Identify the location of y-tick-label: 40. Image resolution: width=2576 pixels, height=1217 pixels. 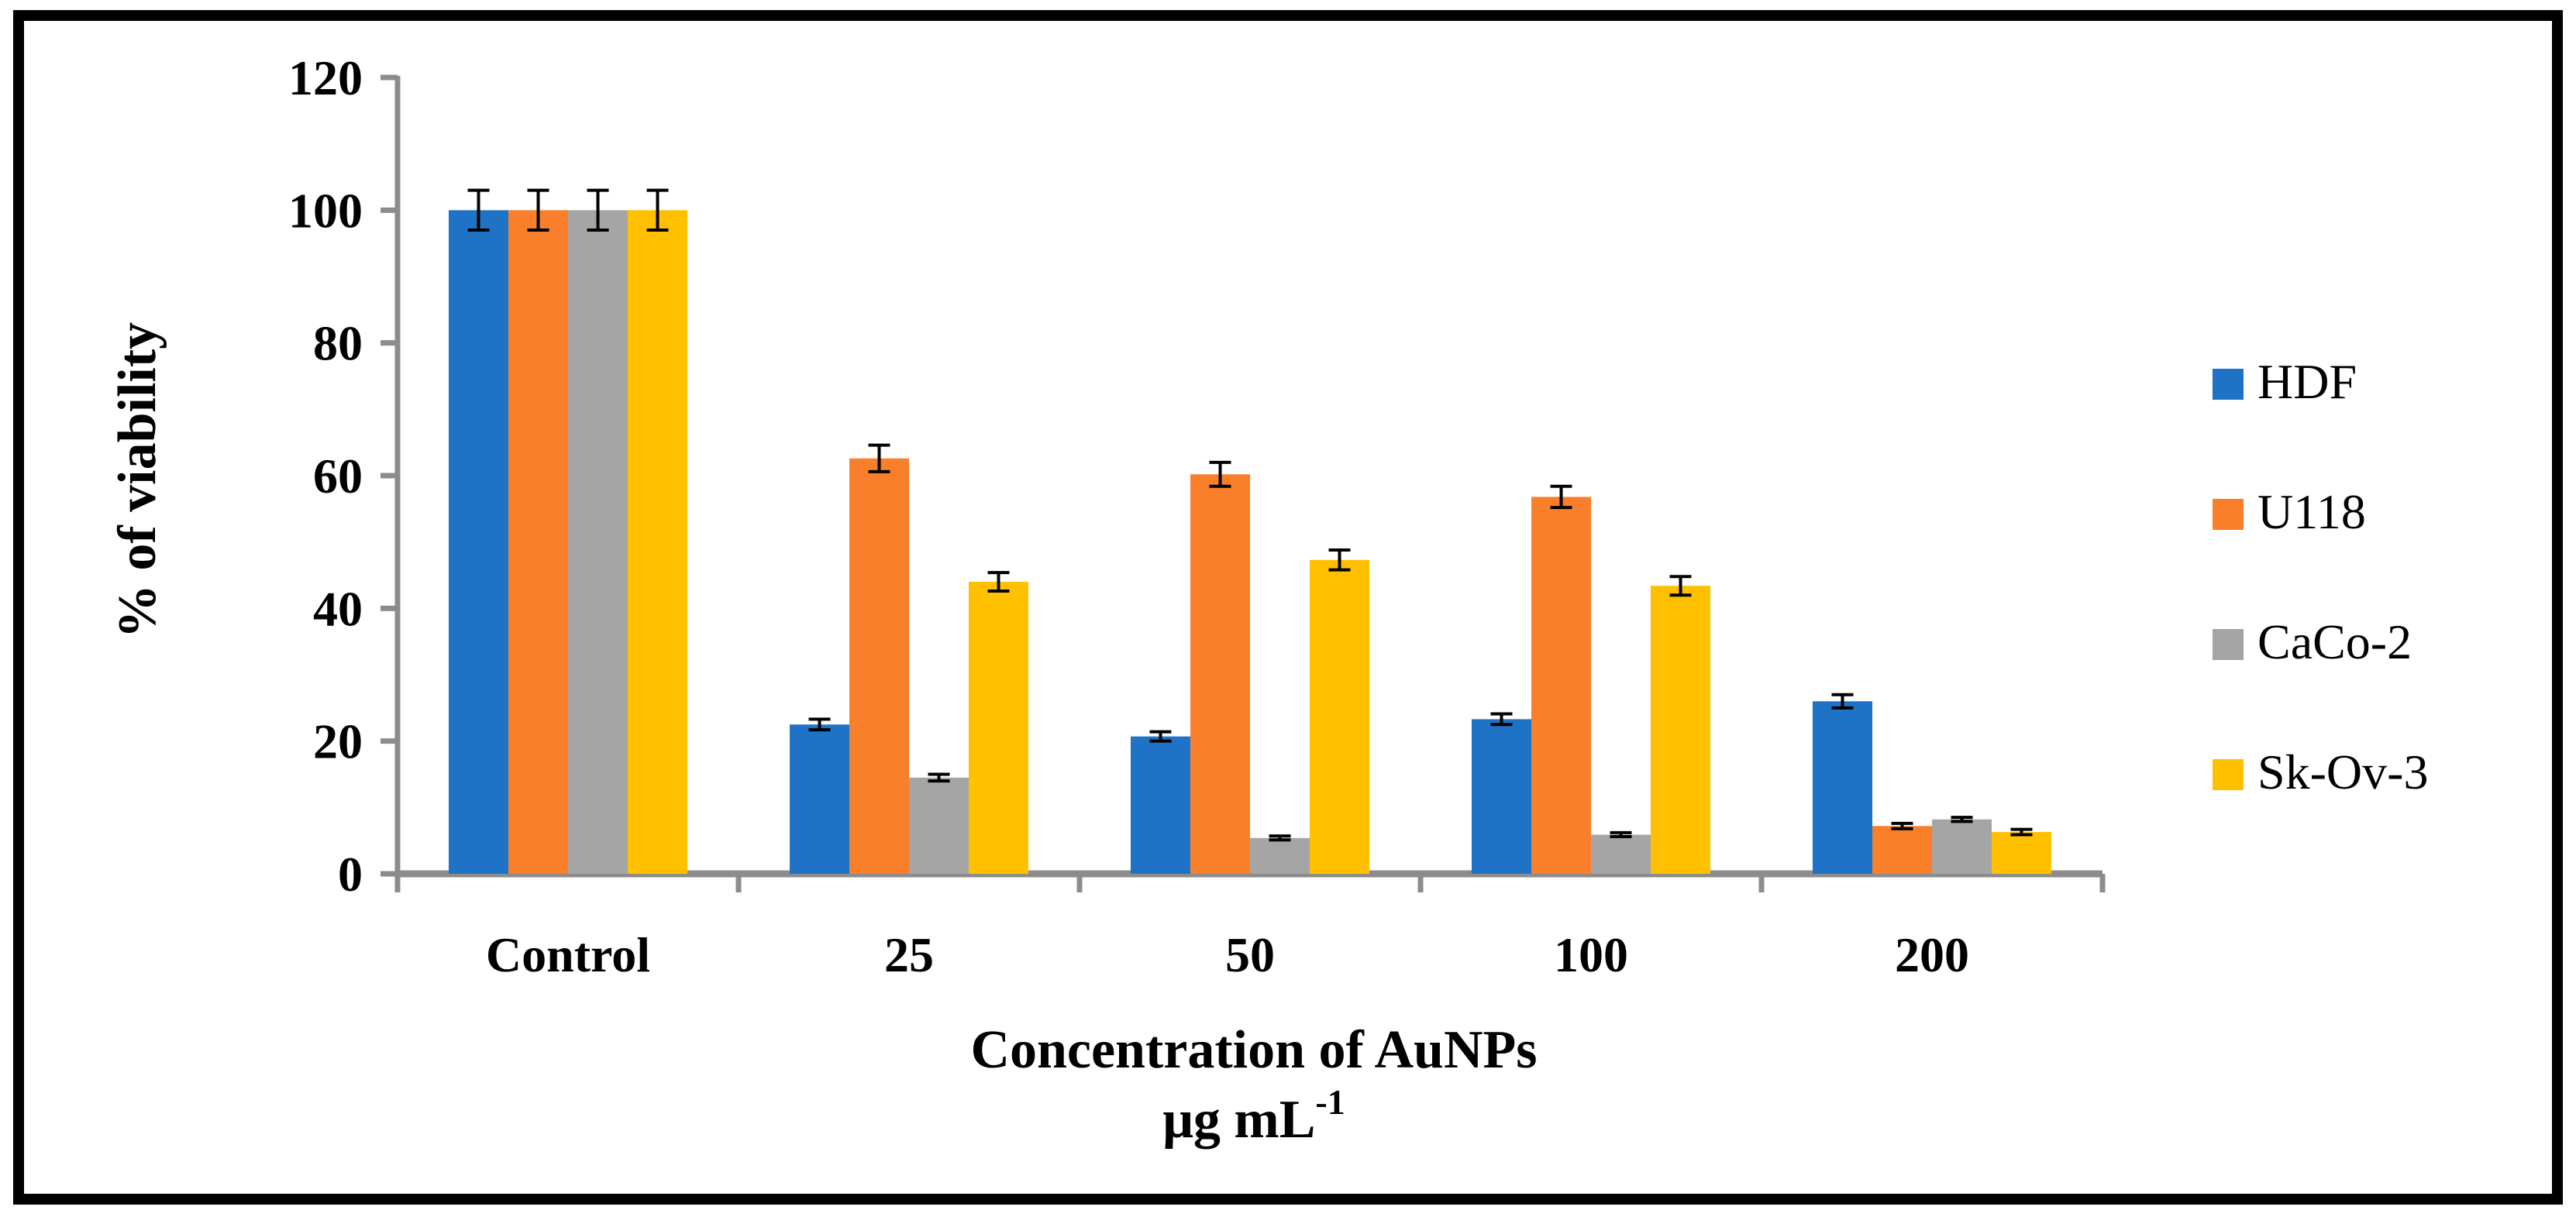
(338, 608).